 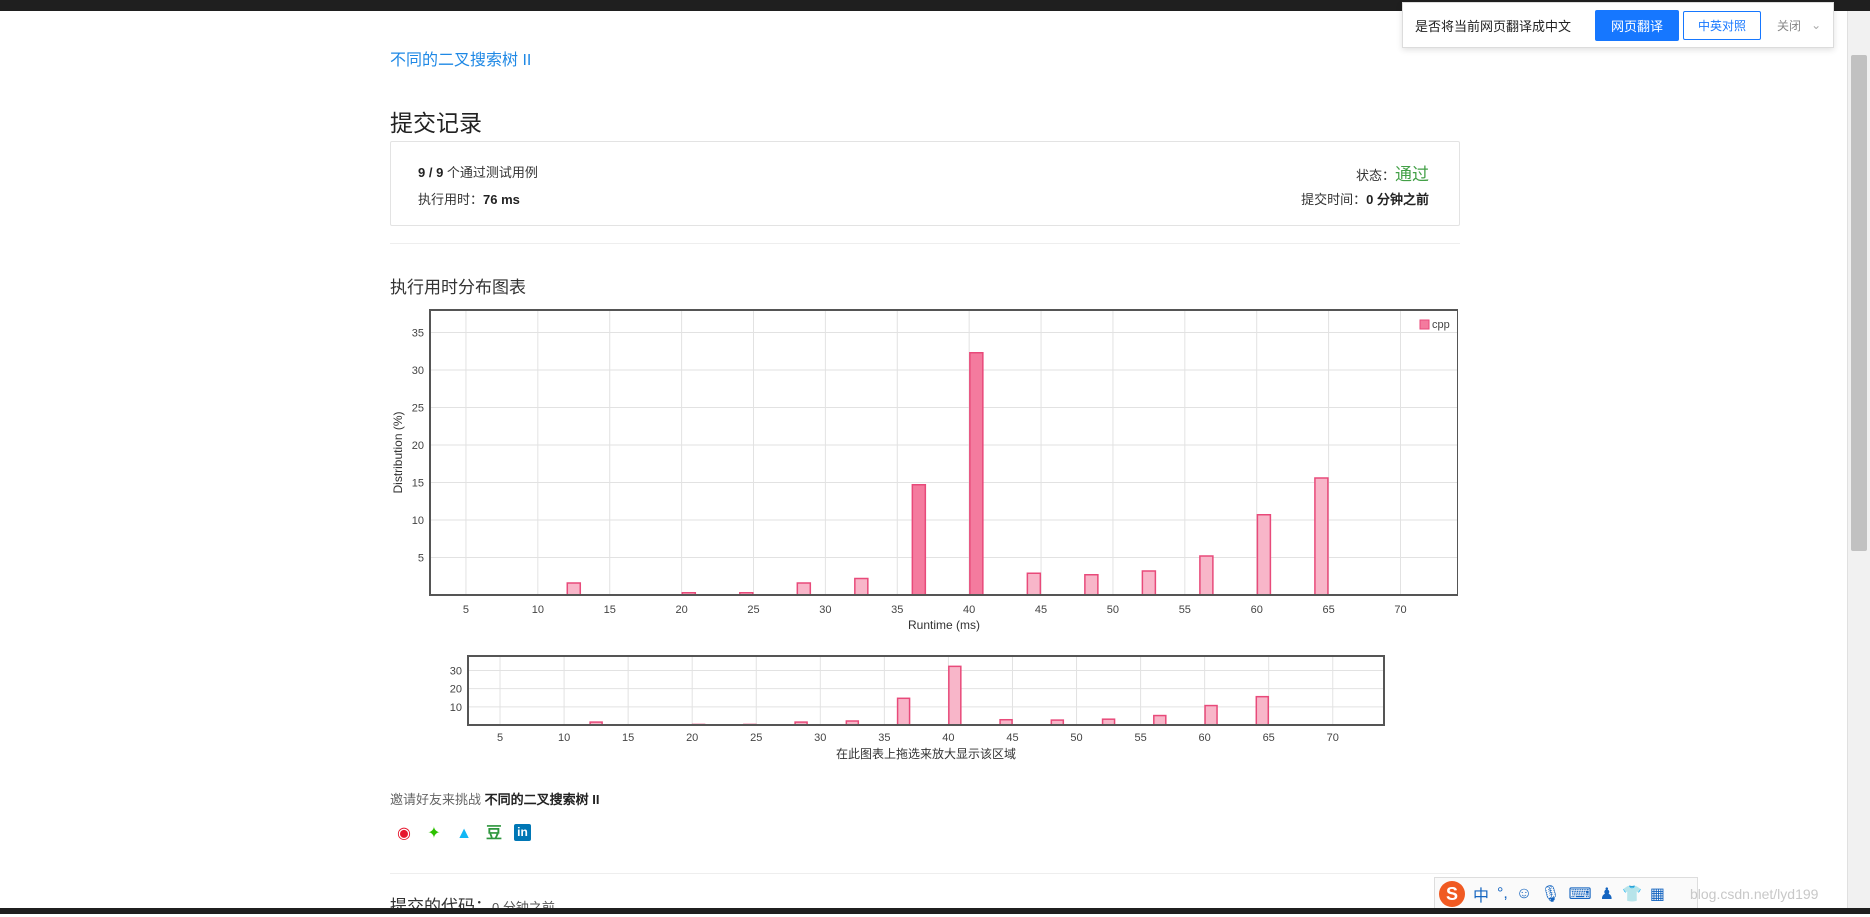 What do you see at coordinates (418, 409) in the screenshot?
I see `y-tick-label: 25` at bounding box center [418, 409].